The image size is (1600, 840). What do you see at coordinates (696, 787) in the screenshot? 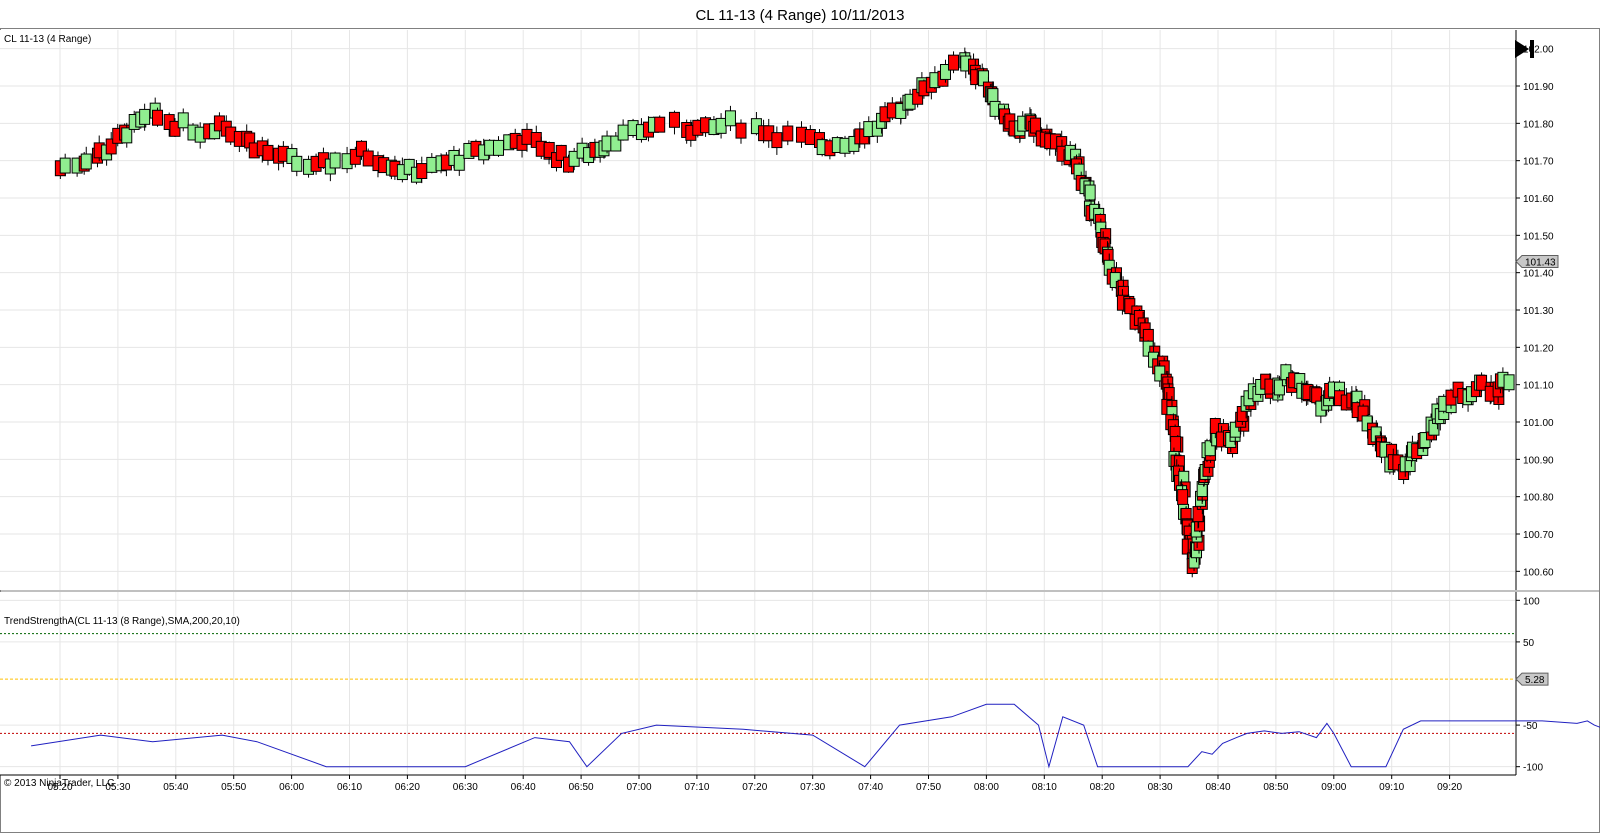
I see `time-tick-label: 07:10` at bounding box center [696, 787].